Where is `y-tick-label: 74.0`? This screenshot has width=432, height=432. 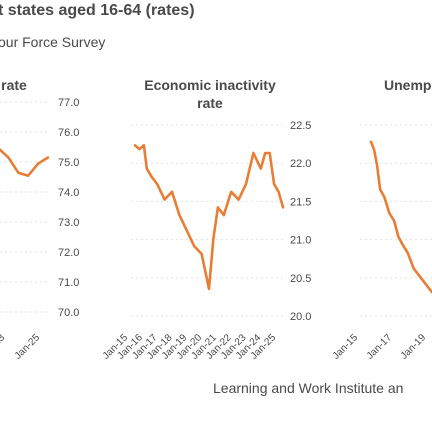 y-tick-label: 74.0 is located at coordinates (68, 193).